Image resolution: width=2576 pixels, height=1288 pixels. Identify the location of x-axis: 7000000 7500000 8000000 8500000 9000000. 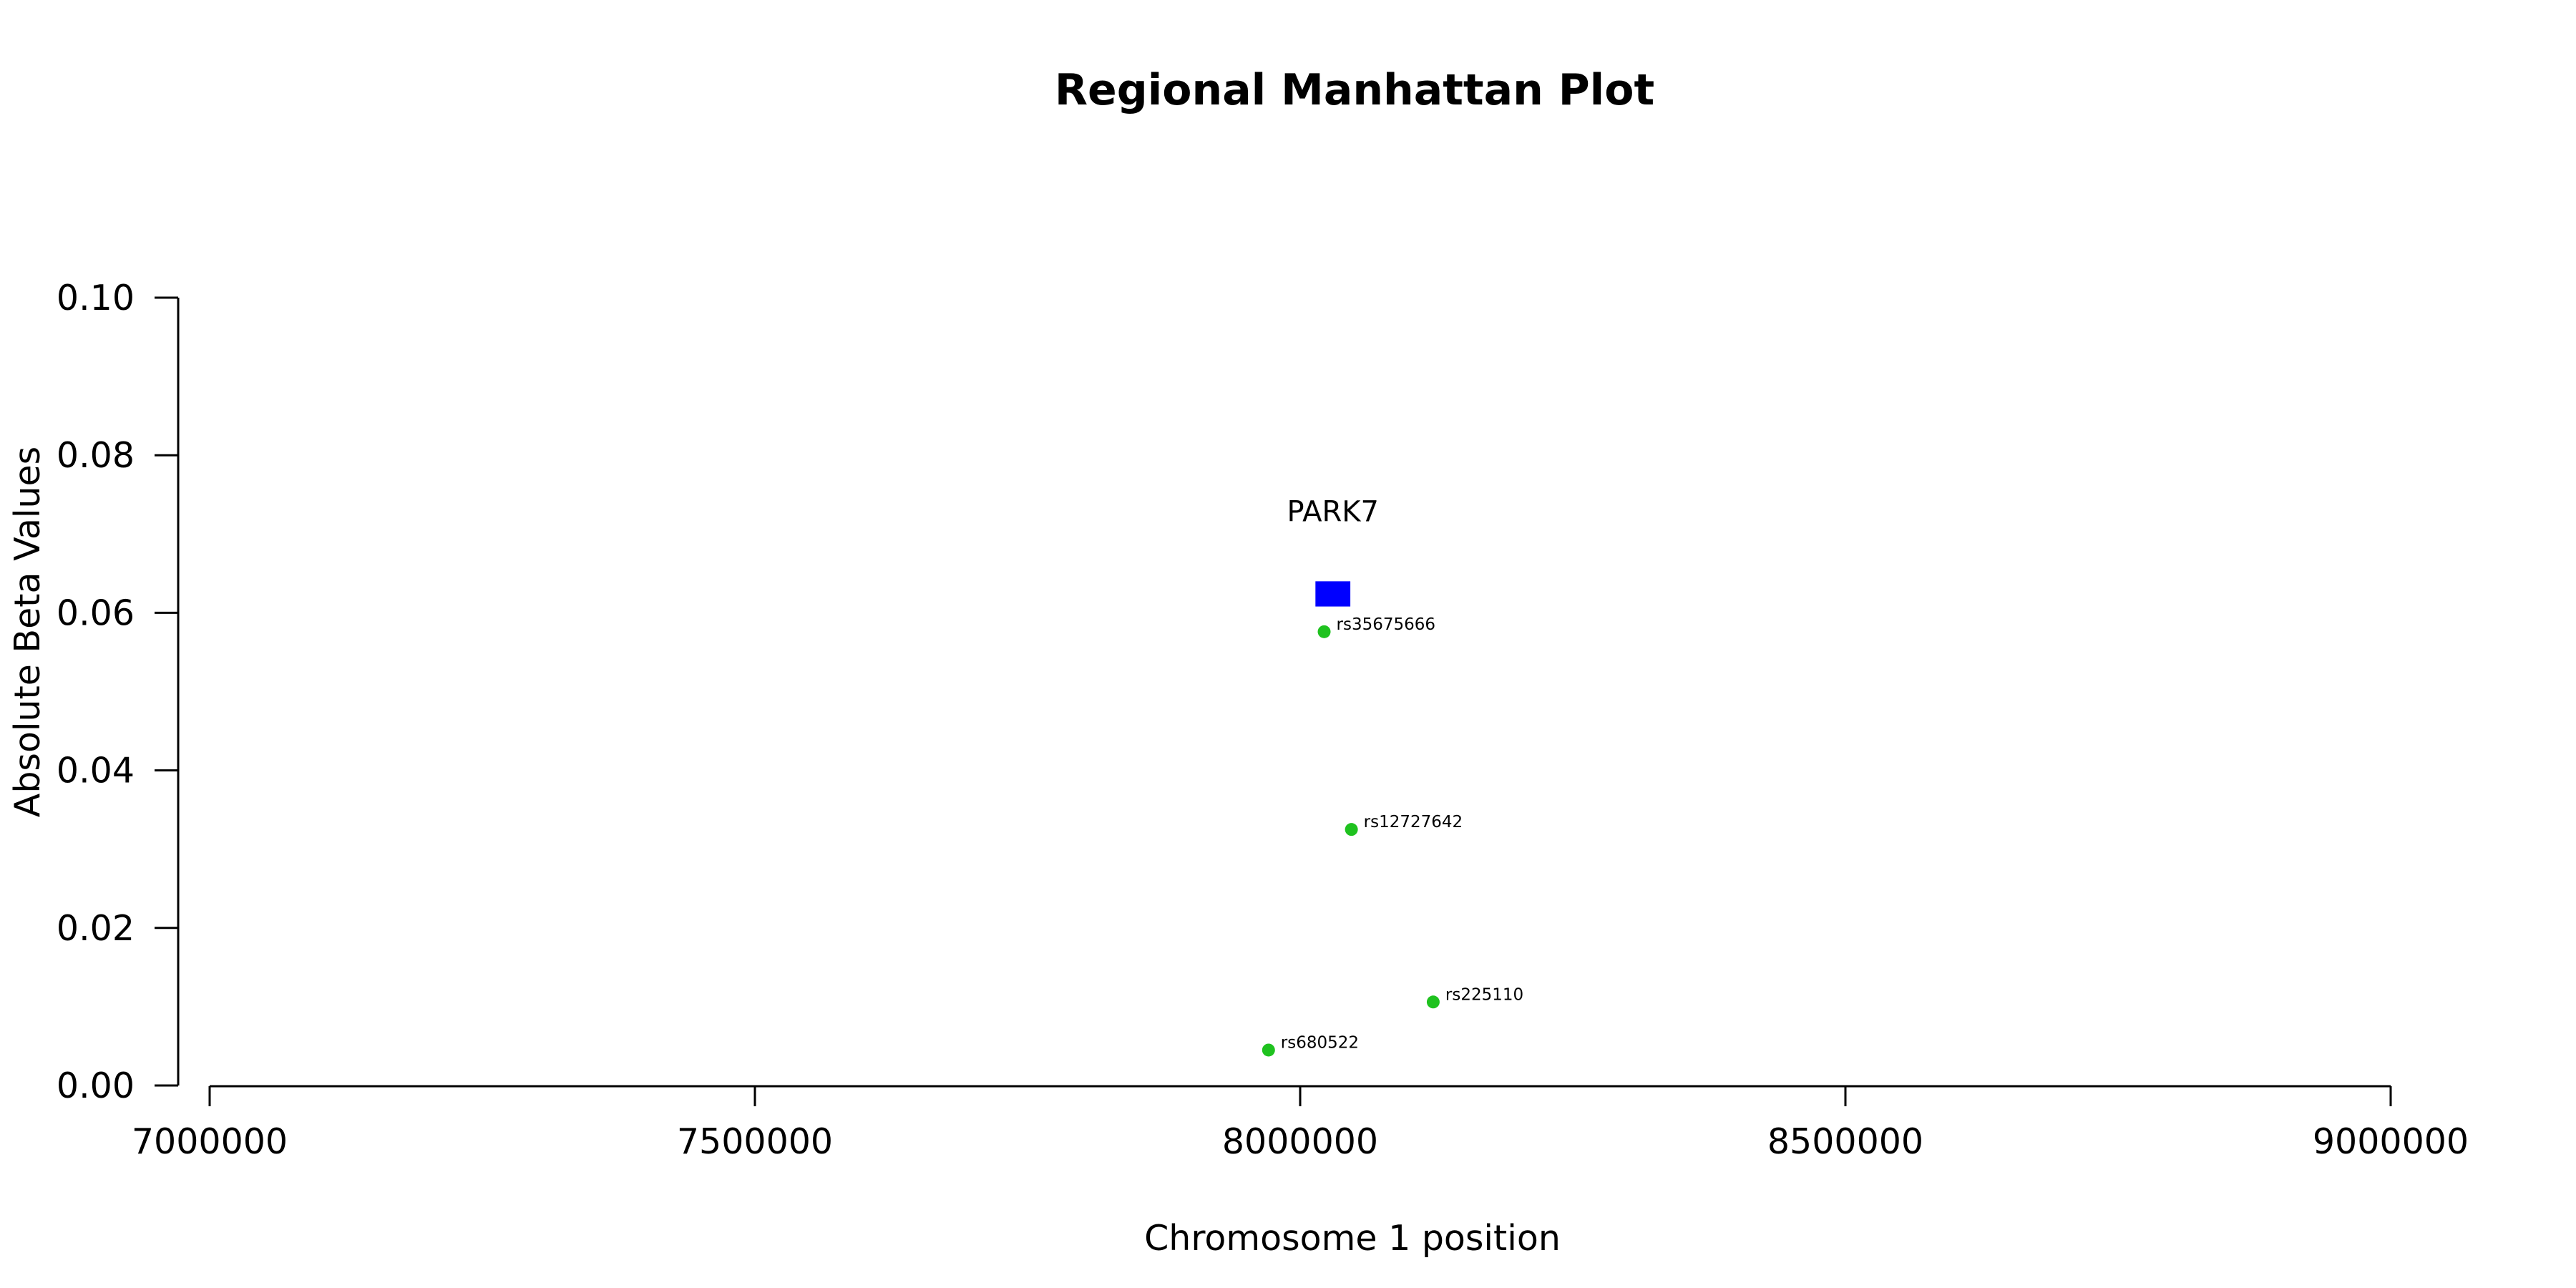
(1300, 1123).